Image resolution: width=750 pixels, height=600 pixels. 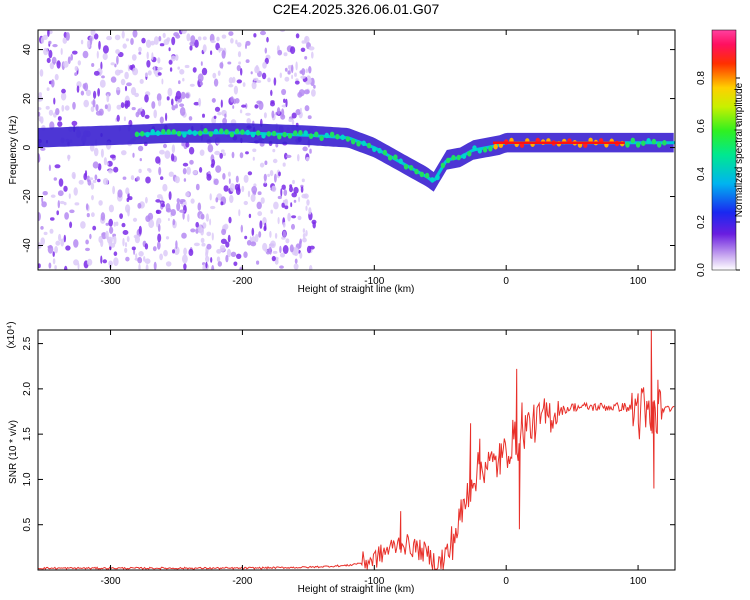 What do you see at coordinates (13, 452) in the screenshot?
I see `snr-y-axis-label: SNR (10 * v/v)` at bounding box center [13, 452].